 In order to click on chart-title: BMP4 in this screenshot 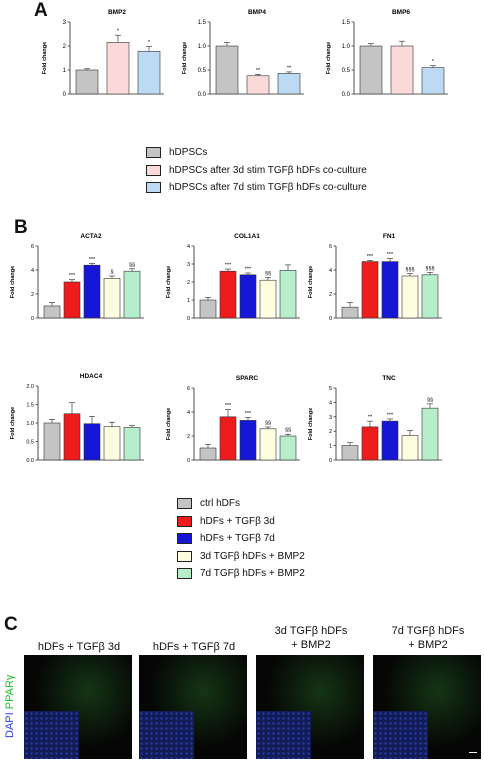, I will do `click(257, 12)`.